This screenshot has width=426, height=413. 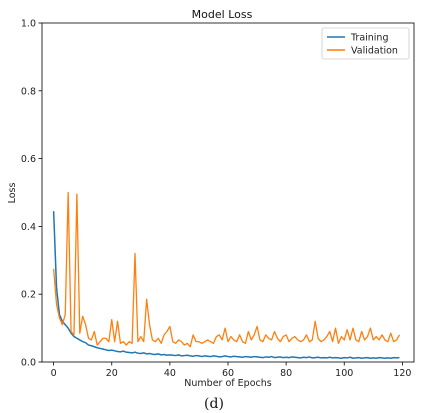 I want to click on legend-box, so click(x=365, y=43).